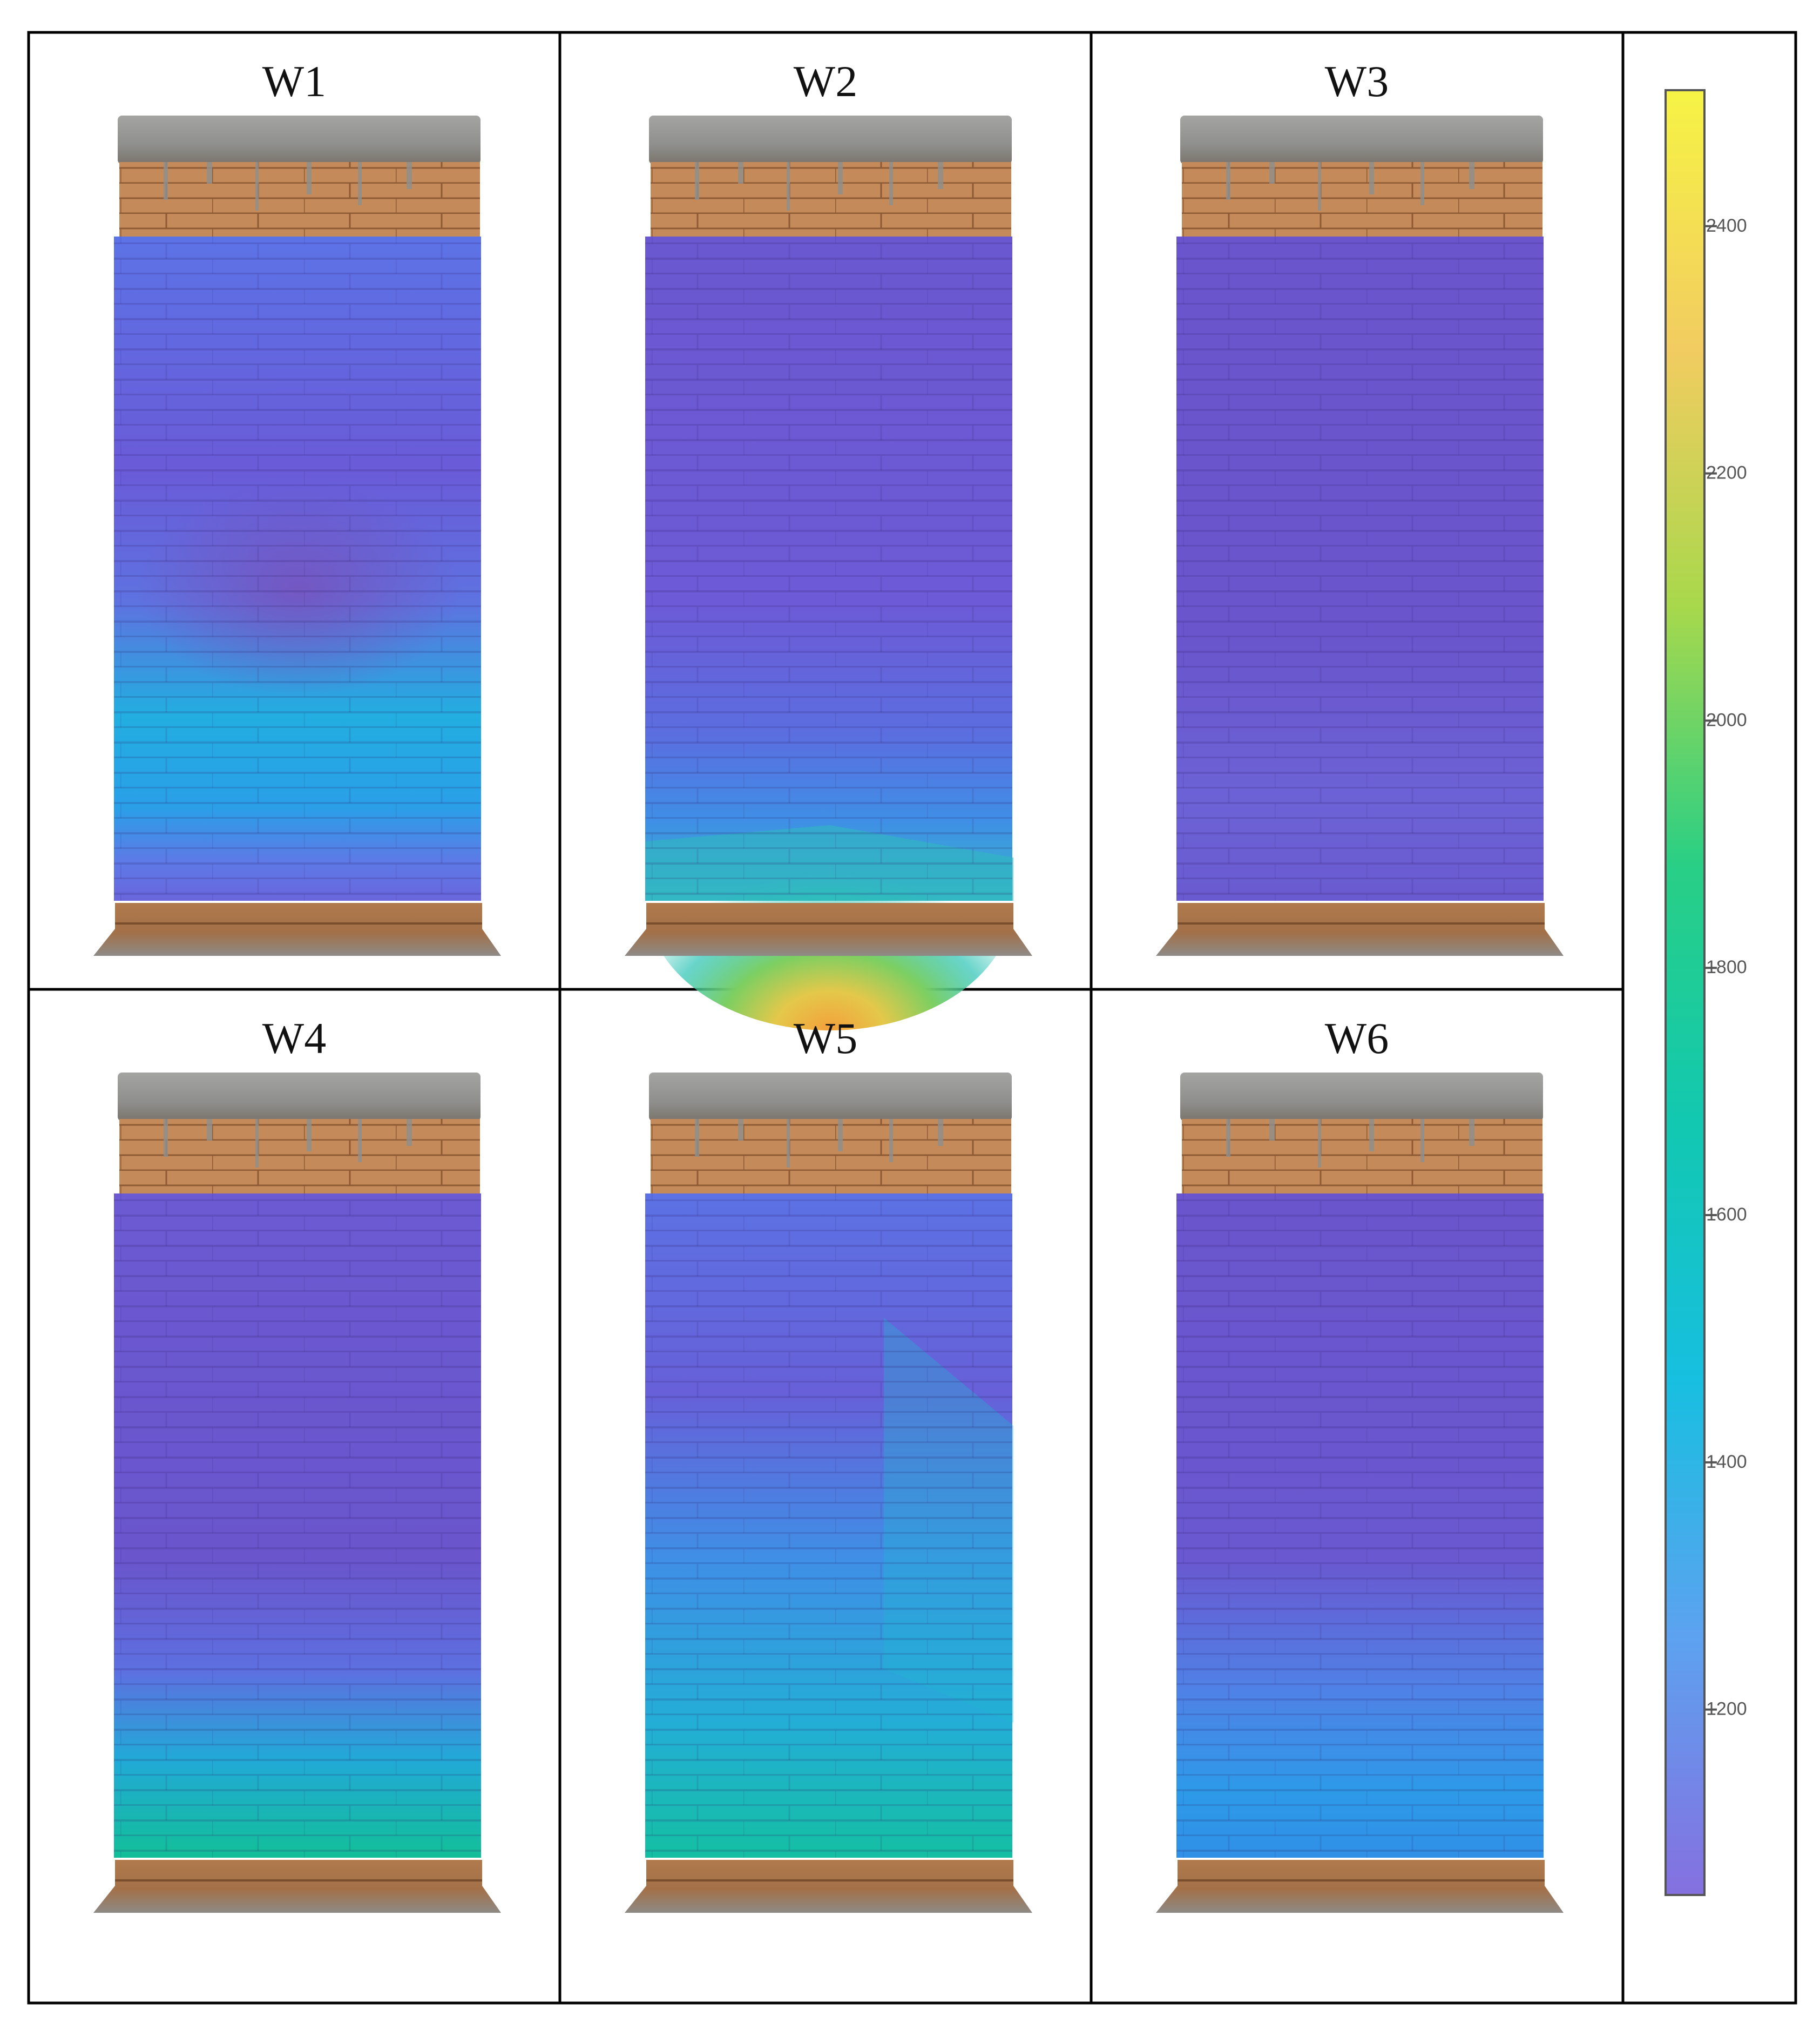  I want to click on colorbar-tick-label: 1800, so click(1727, 967).